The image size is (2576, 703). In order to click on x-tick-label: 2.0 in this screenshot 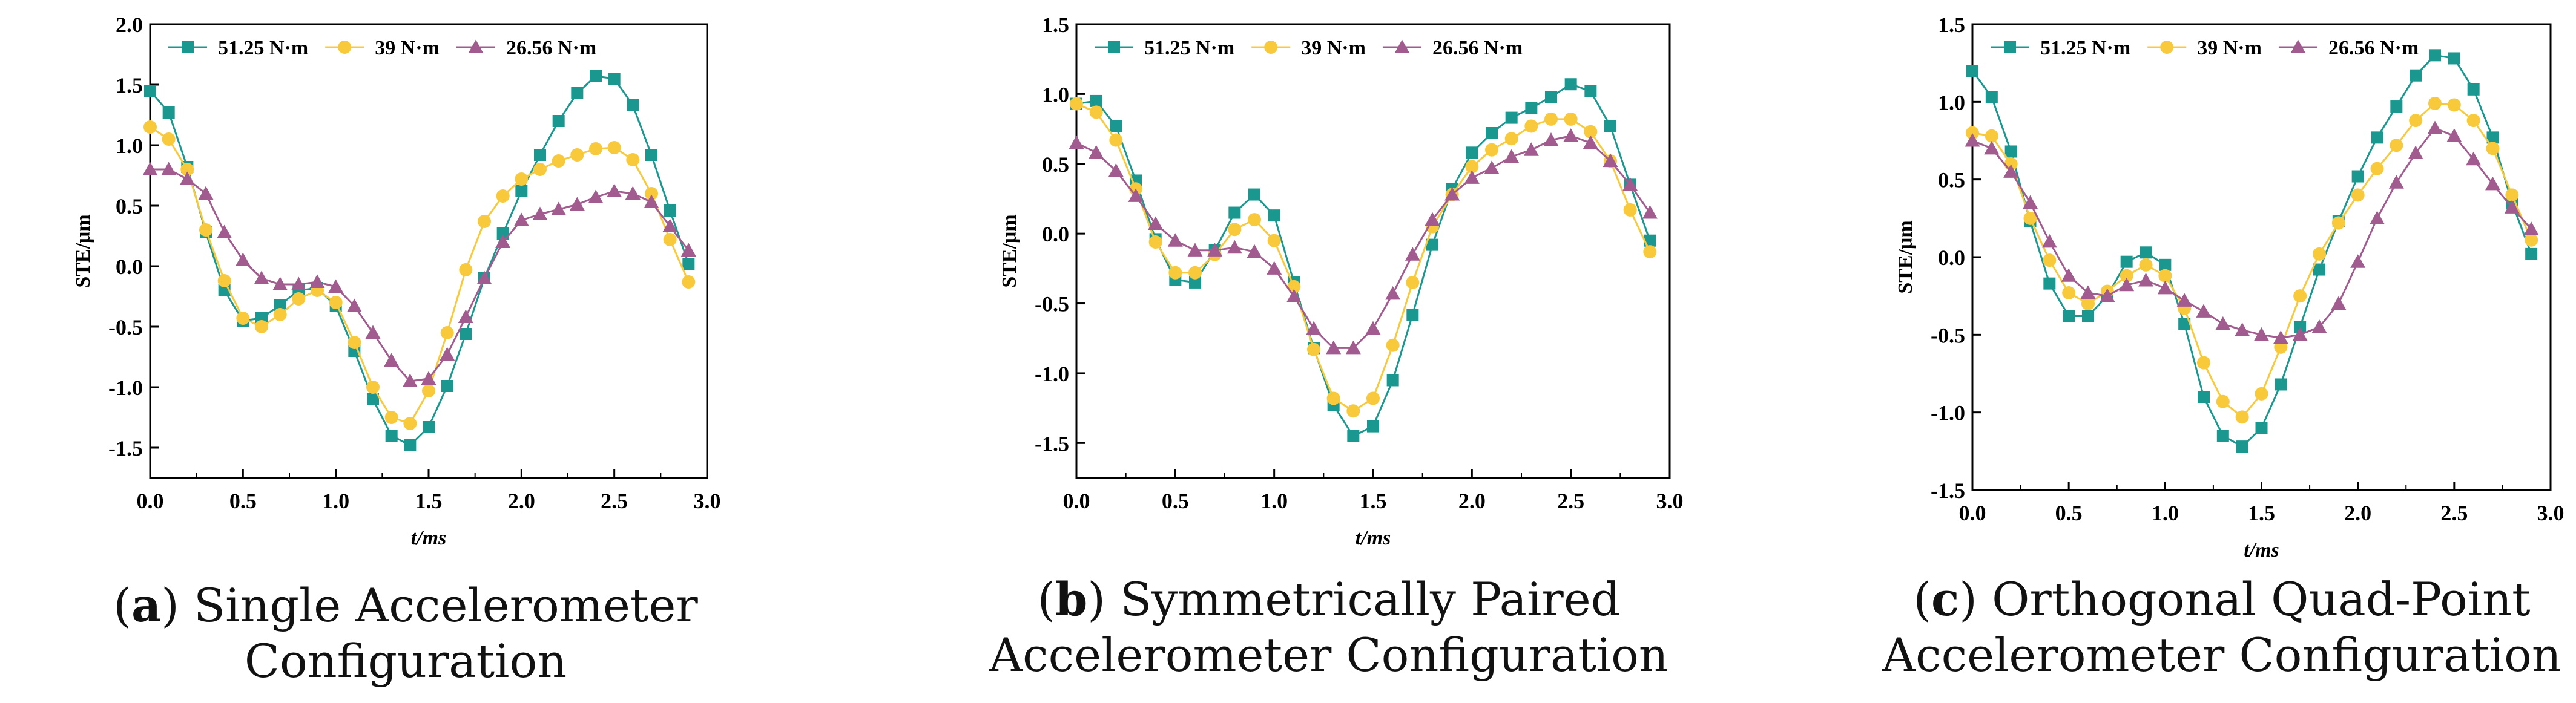, I will do `click(2357, 513)`.